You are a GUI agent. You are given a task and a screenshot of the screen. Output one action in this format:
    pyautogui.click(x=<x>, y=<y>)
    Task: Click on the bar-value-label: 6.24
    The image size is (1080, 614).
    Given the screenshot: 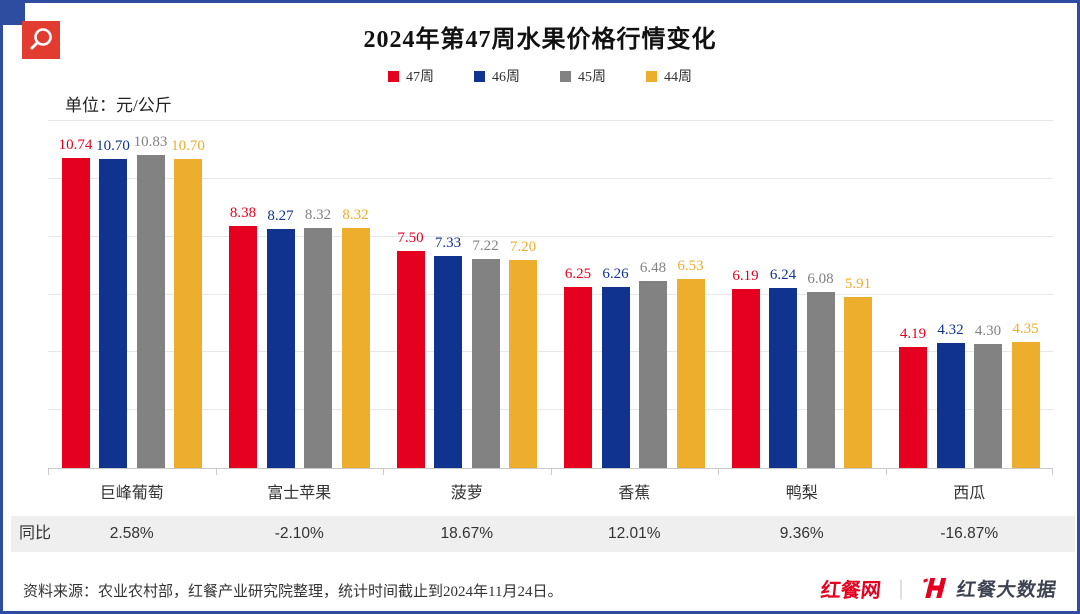 What is the action you would take?
    pyautogui.click(x=783, y=274)
    